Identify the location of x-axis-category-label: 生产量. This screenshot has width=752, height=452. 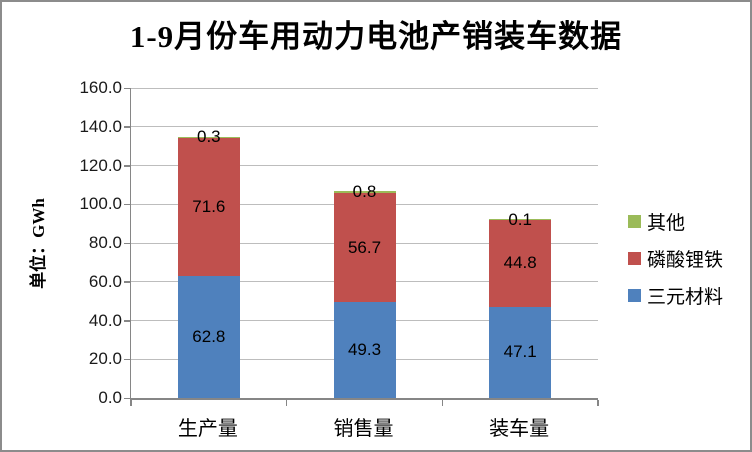
(207, 429).